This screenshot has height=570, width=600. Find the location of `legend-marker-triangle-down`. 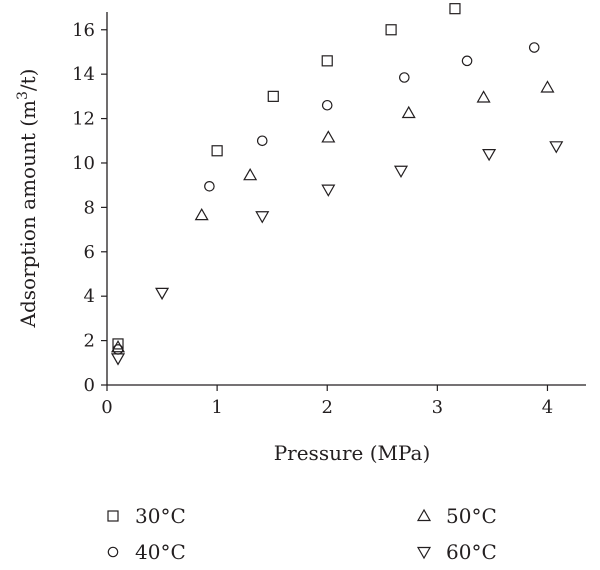

legend-marker-triangle-down is located at coordinates (424, 553).